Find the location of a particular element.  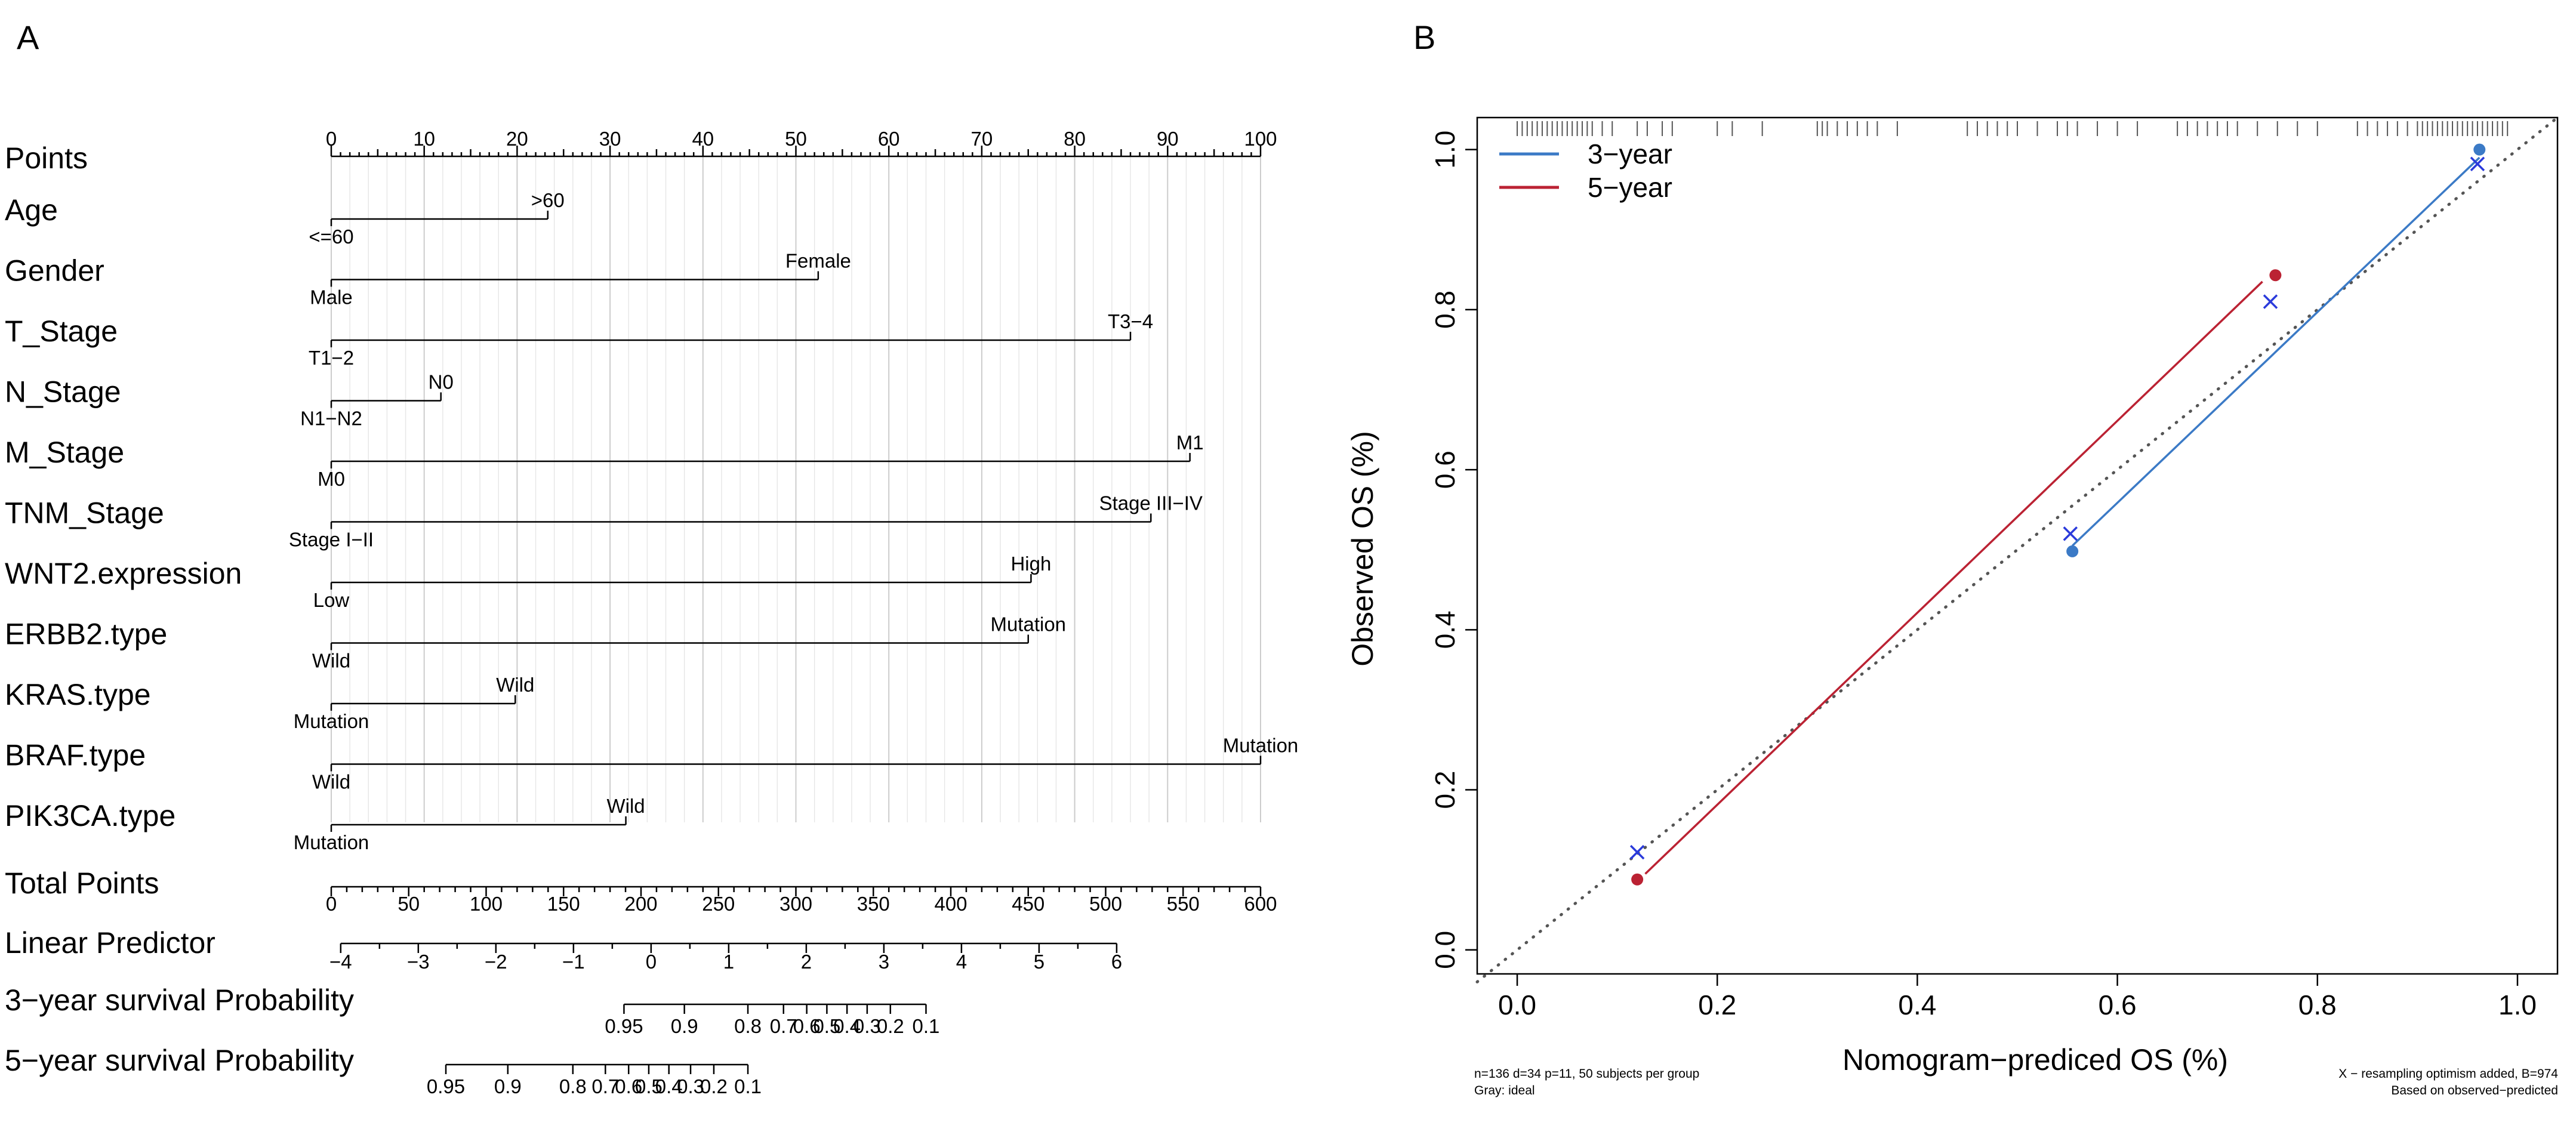

survival-5y-tick-label: 0.6 is located at coordinates (628, 1086).